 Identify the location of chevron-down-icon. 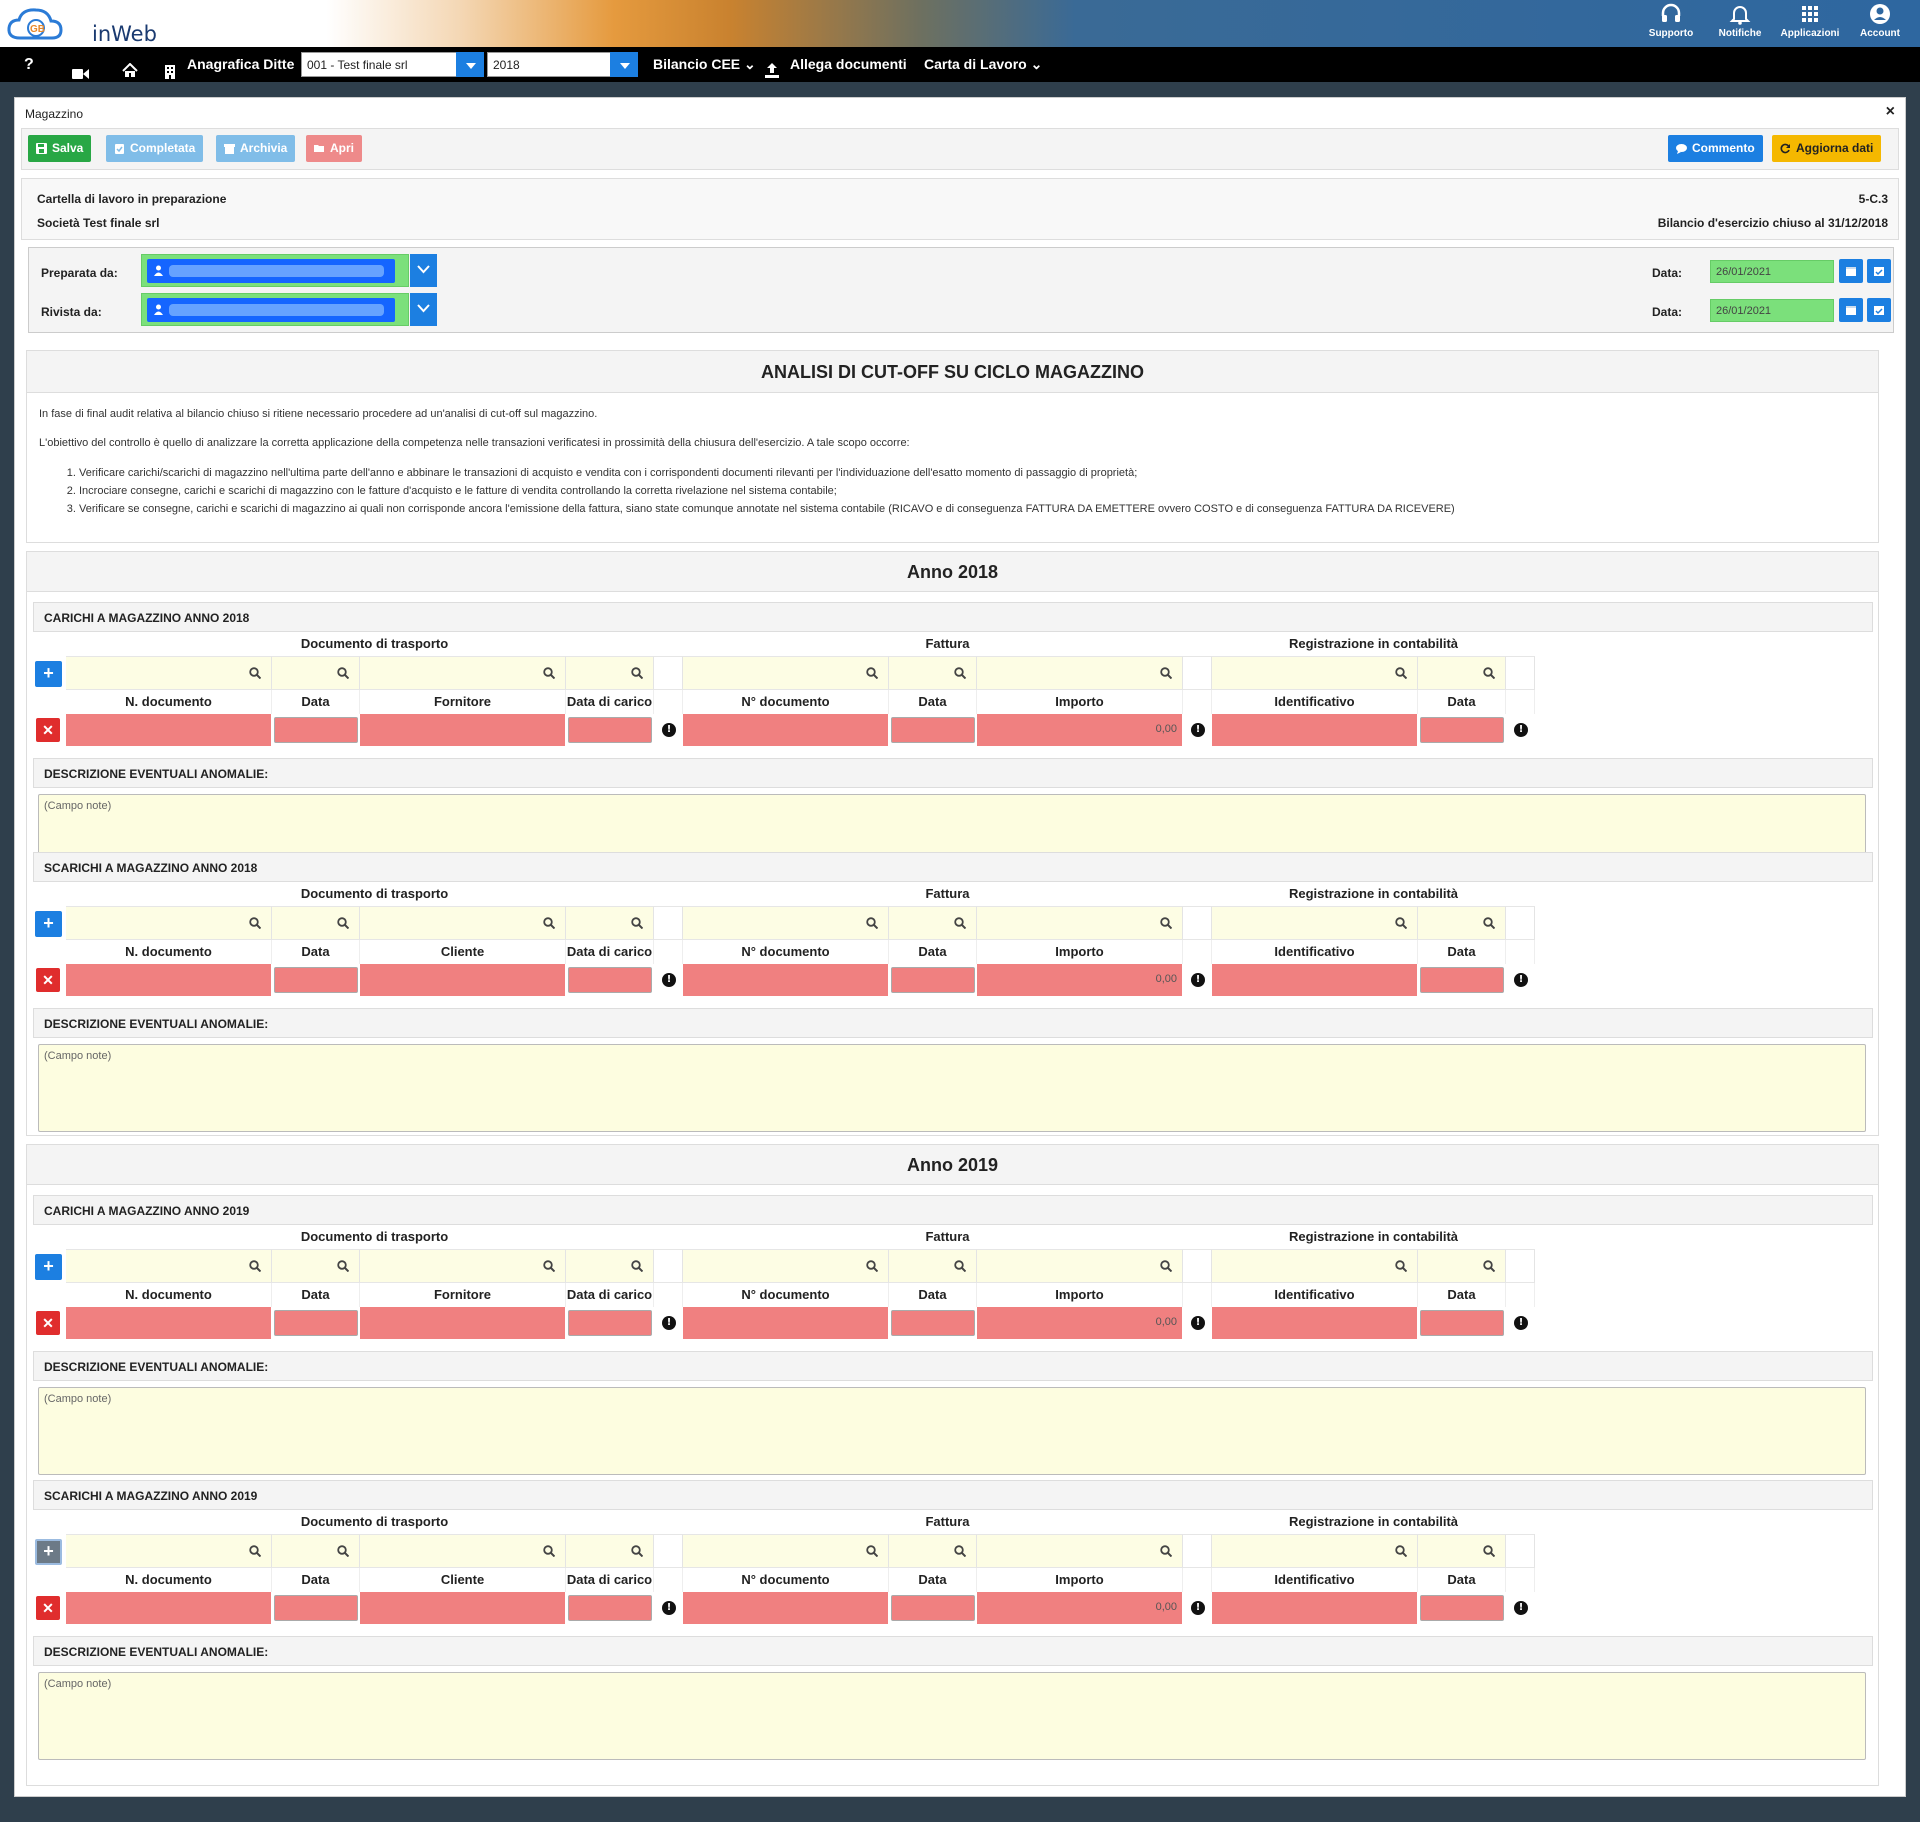
(423, 309).